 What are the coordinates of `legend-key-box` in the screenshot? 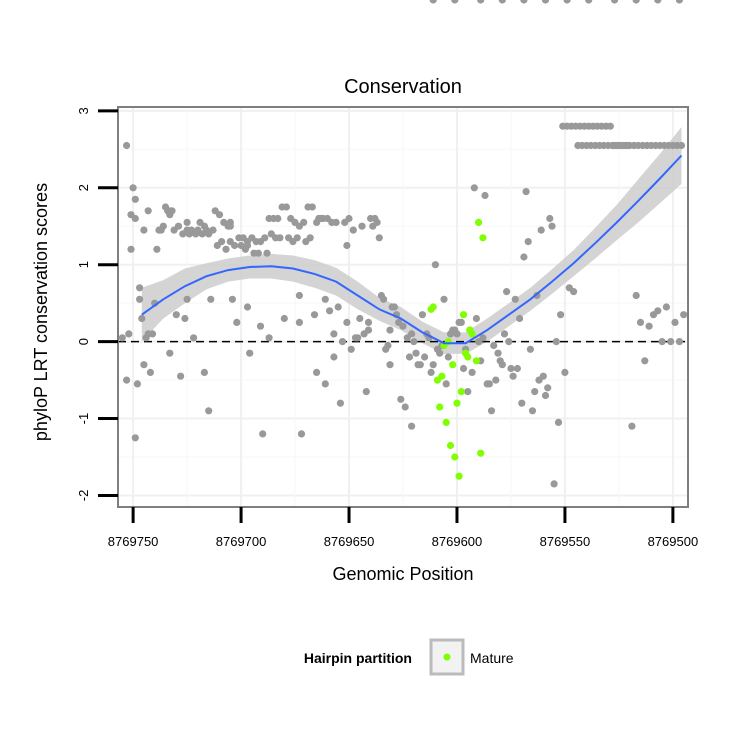 It's located at (447, 657).